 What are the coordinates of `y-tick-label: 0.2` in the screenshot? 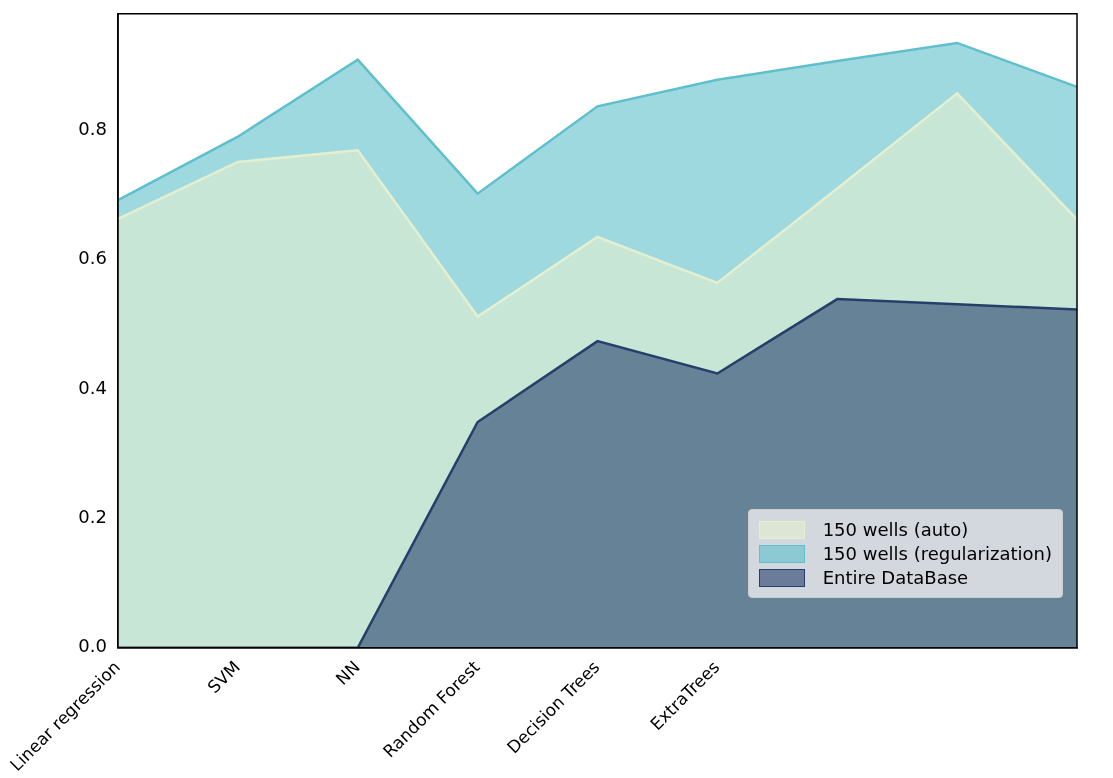 It's located at (92, 517).